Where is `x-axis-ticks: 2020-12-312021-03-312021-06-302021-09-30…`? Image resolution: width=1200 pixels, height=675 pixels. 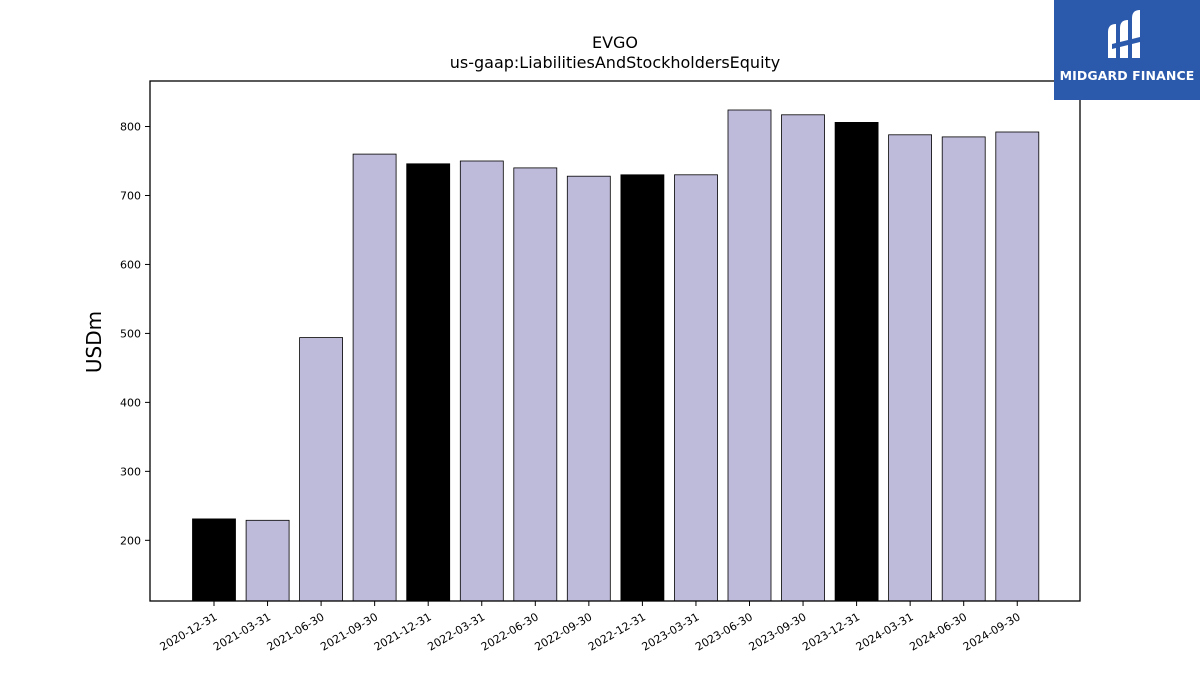 x-axis-ticks: 2020-12-312021-03-312021-06-302021-09-30… is located at coordinates (590, 627).